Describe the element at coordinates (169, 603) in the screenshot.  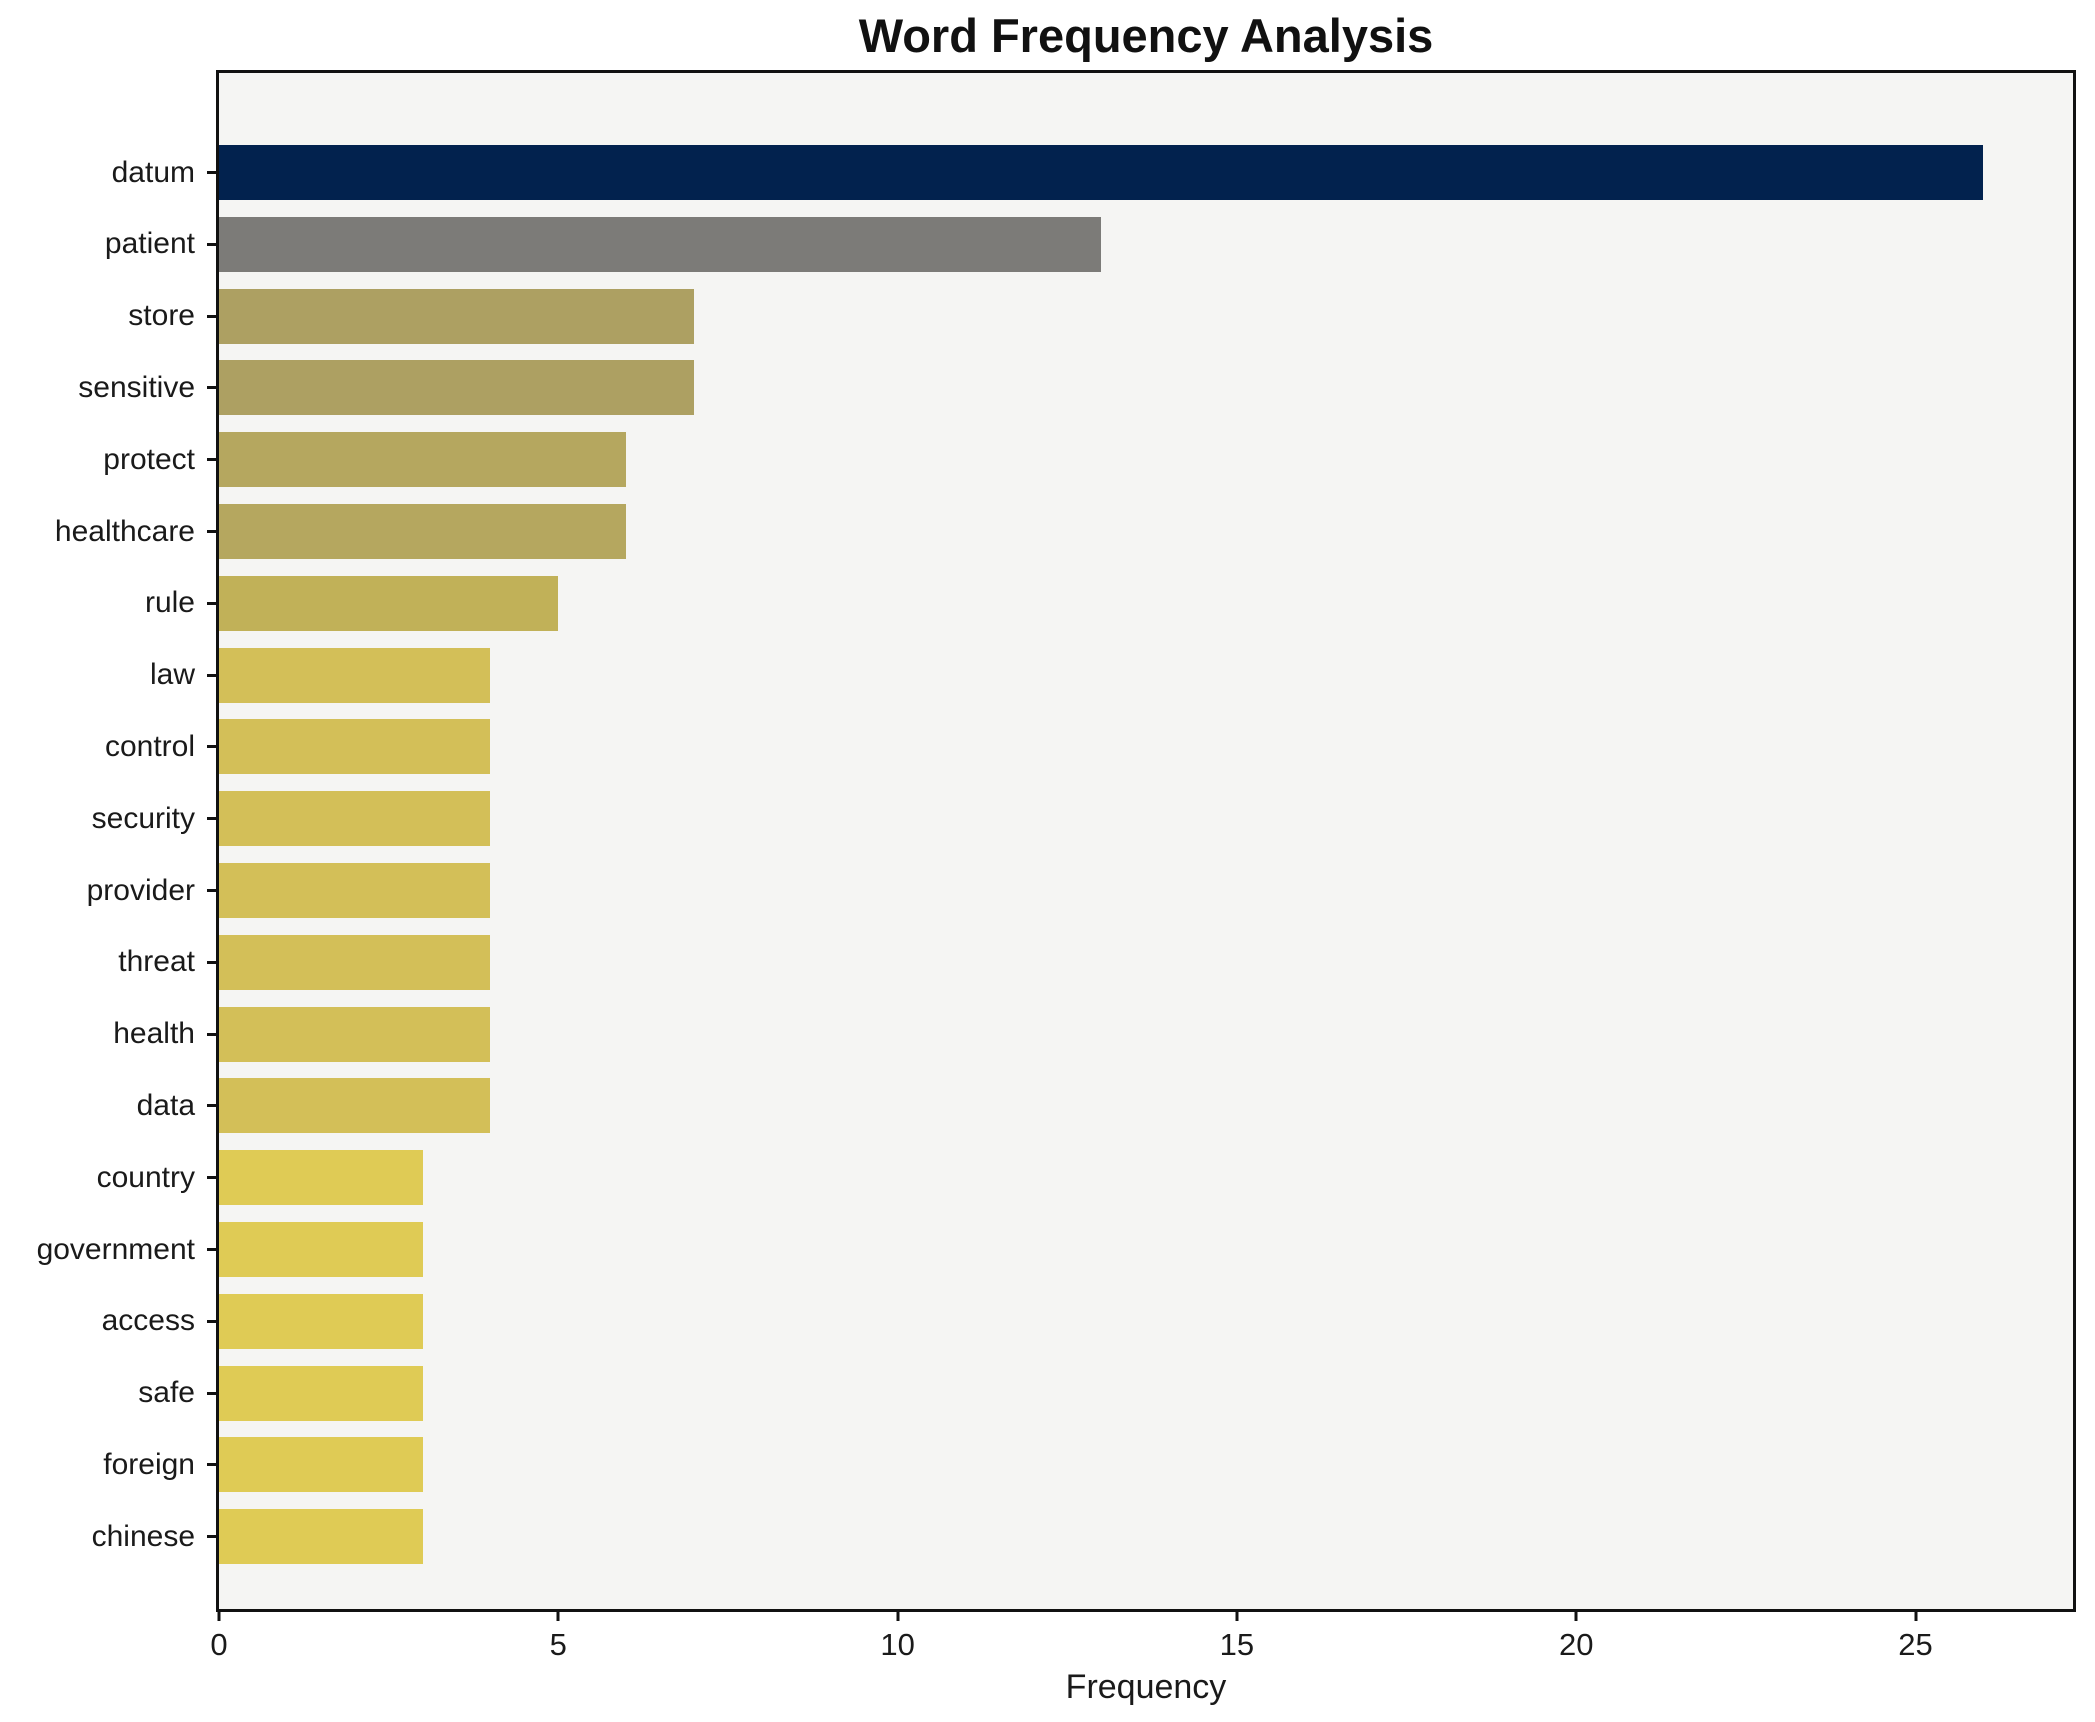
I see `y-tick-label-rule: rule` at that location.